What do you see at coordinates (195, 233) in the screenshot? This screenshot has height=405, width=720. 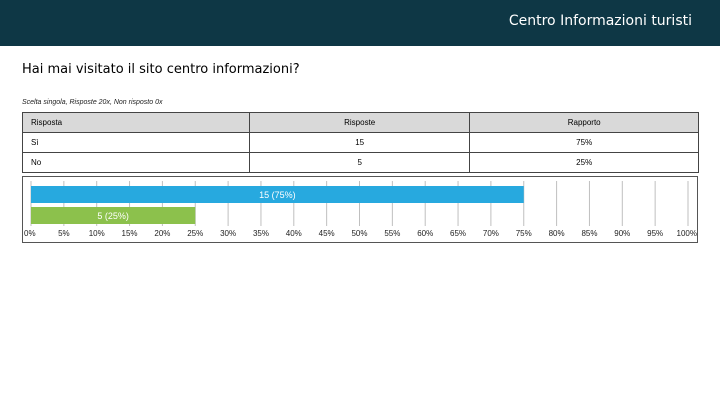 I see `x-tick-label: 25%` at bounding box center [195, 233].